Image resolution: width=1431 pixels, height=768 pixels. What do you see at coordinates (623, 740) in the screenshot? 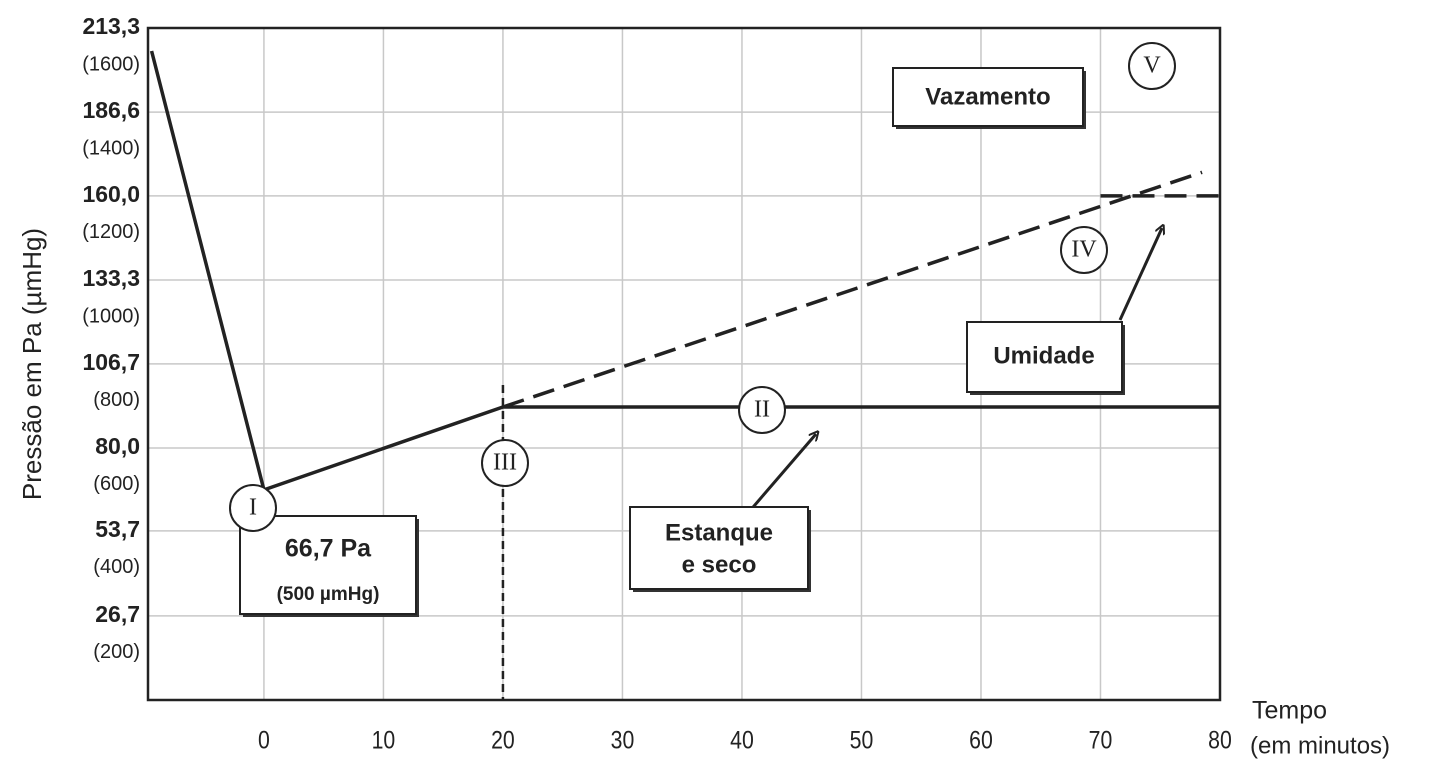
I see `x-tick-label: 30` at bounding box center [623, 740].